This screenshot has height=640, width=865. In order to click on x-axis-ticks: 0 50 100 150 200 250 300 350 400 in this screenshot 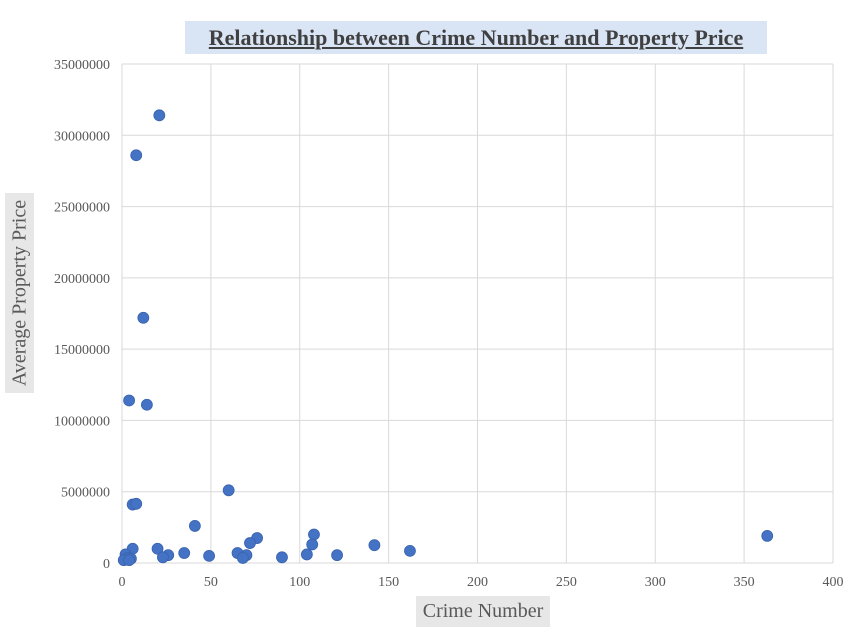, I will do `click(481, 582)`.